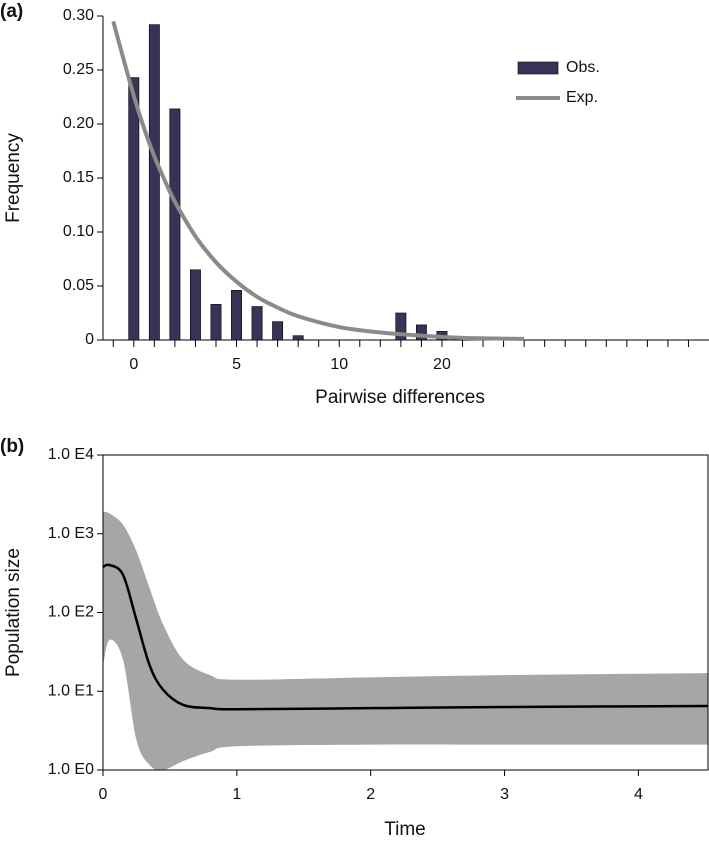  Describe the element at coordinates (442, 364) in the screenshot. I see `x-tick-label: 20` at that location.